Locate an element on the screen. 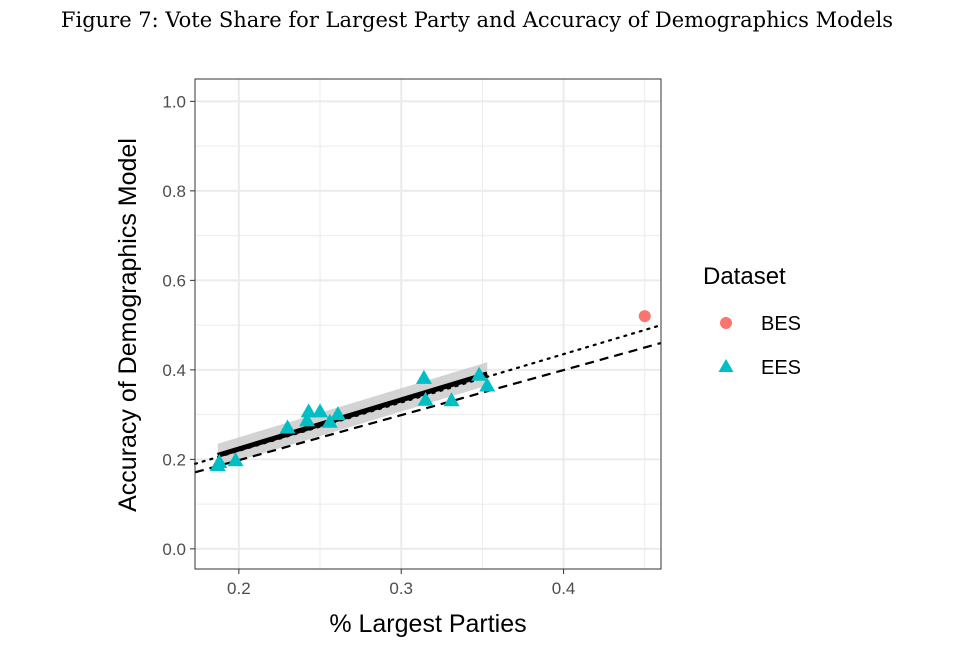  bes-point is located at coordinates (644, 316).